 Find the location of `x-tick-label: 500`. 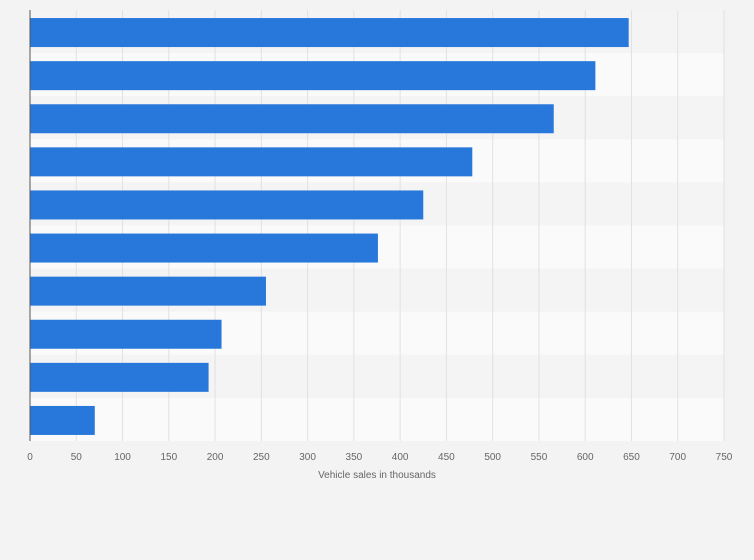

x-tick-label: 500 is located at coordinates (492, 457).